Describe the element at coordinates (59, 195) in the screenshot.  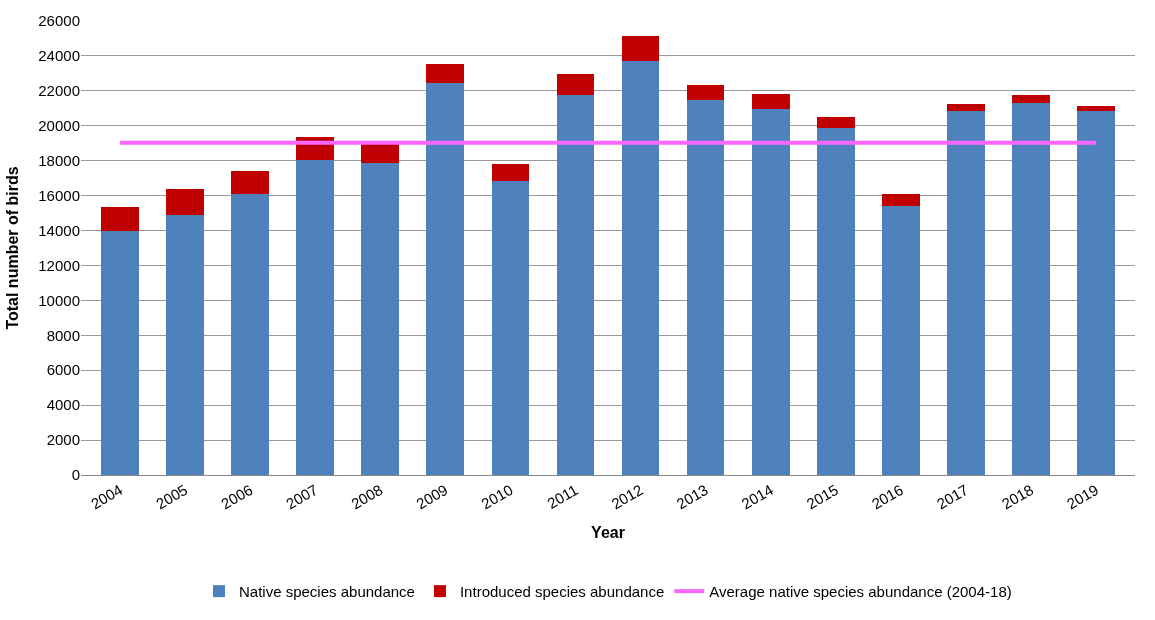
I see `y-tick-label: 16000` at that location.